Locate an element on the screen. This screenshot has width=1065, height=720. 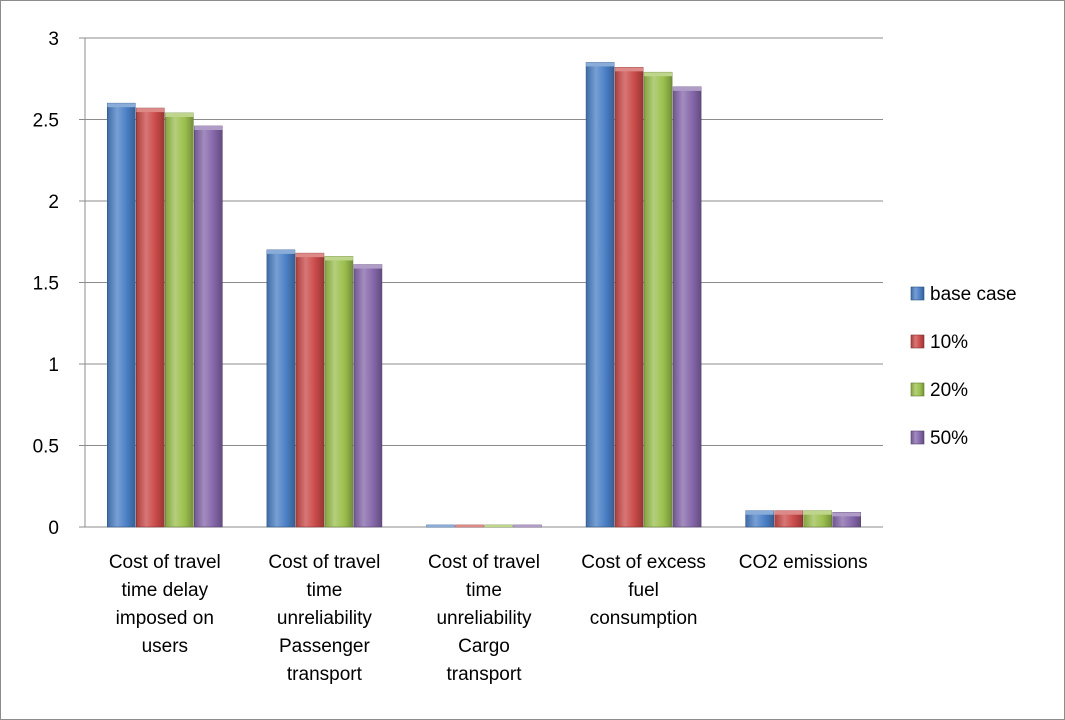
x-tick-label: Cargo is located at coordinates (484, 646).